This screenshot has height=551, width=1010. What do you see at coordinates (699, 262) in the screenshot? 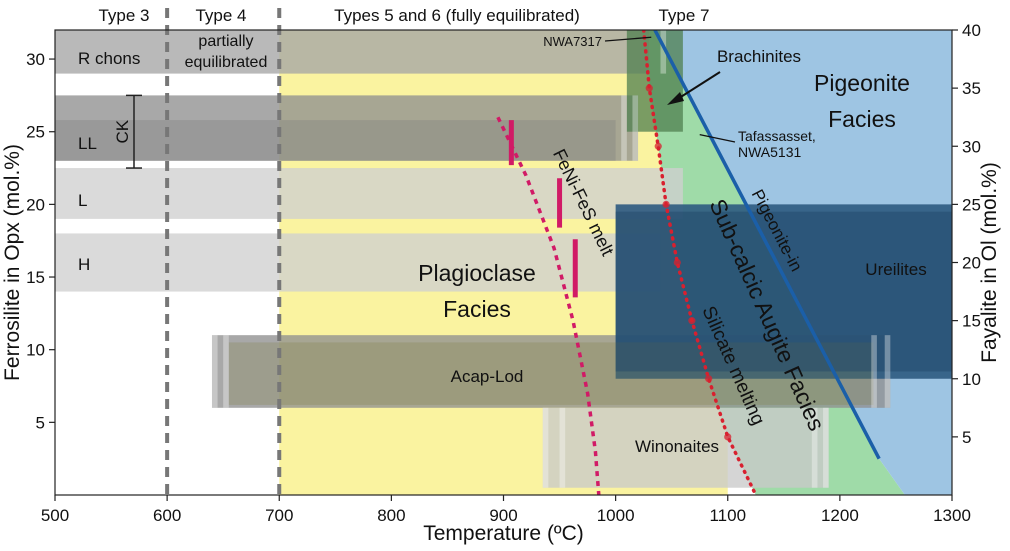
I see `silicate-melting-curve` at bounding box center [699, 262].